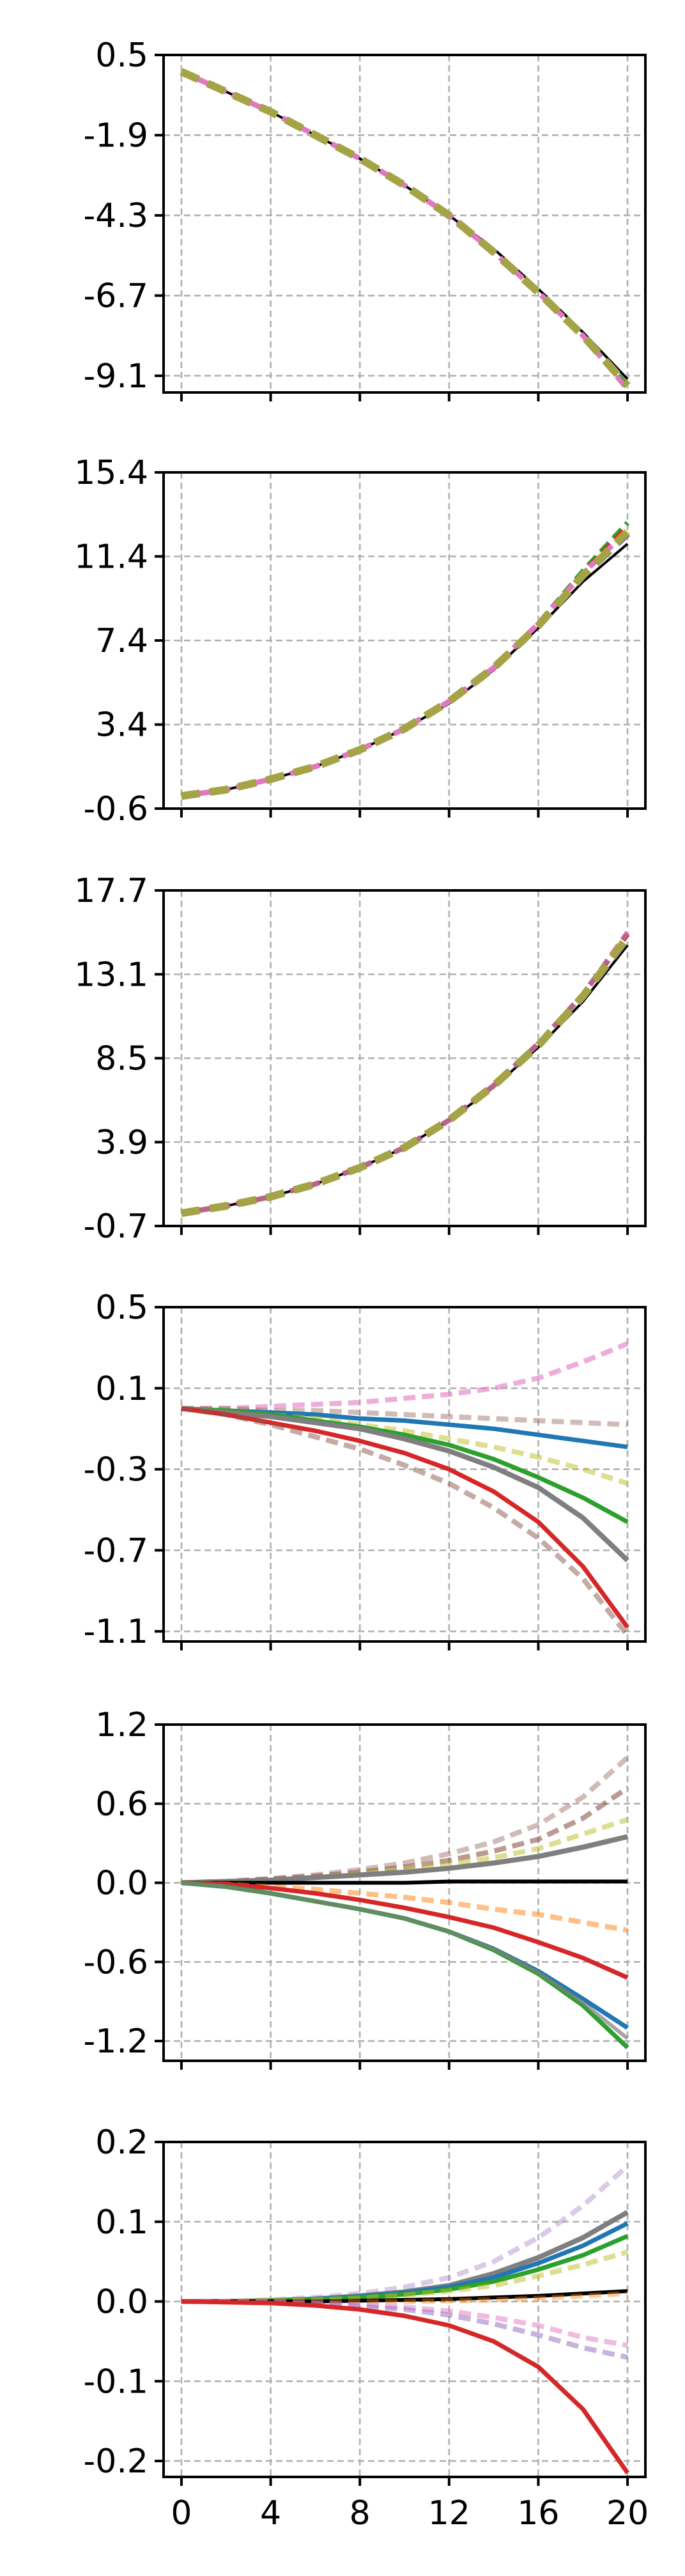  I want to click on y-tick-label: 3.4, so click(121, 725).